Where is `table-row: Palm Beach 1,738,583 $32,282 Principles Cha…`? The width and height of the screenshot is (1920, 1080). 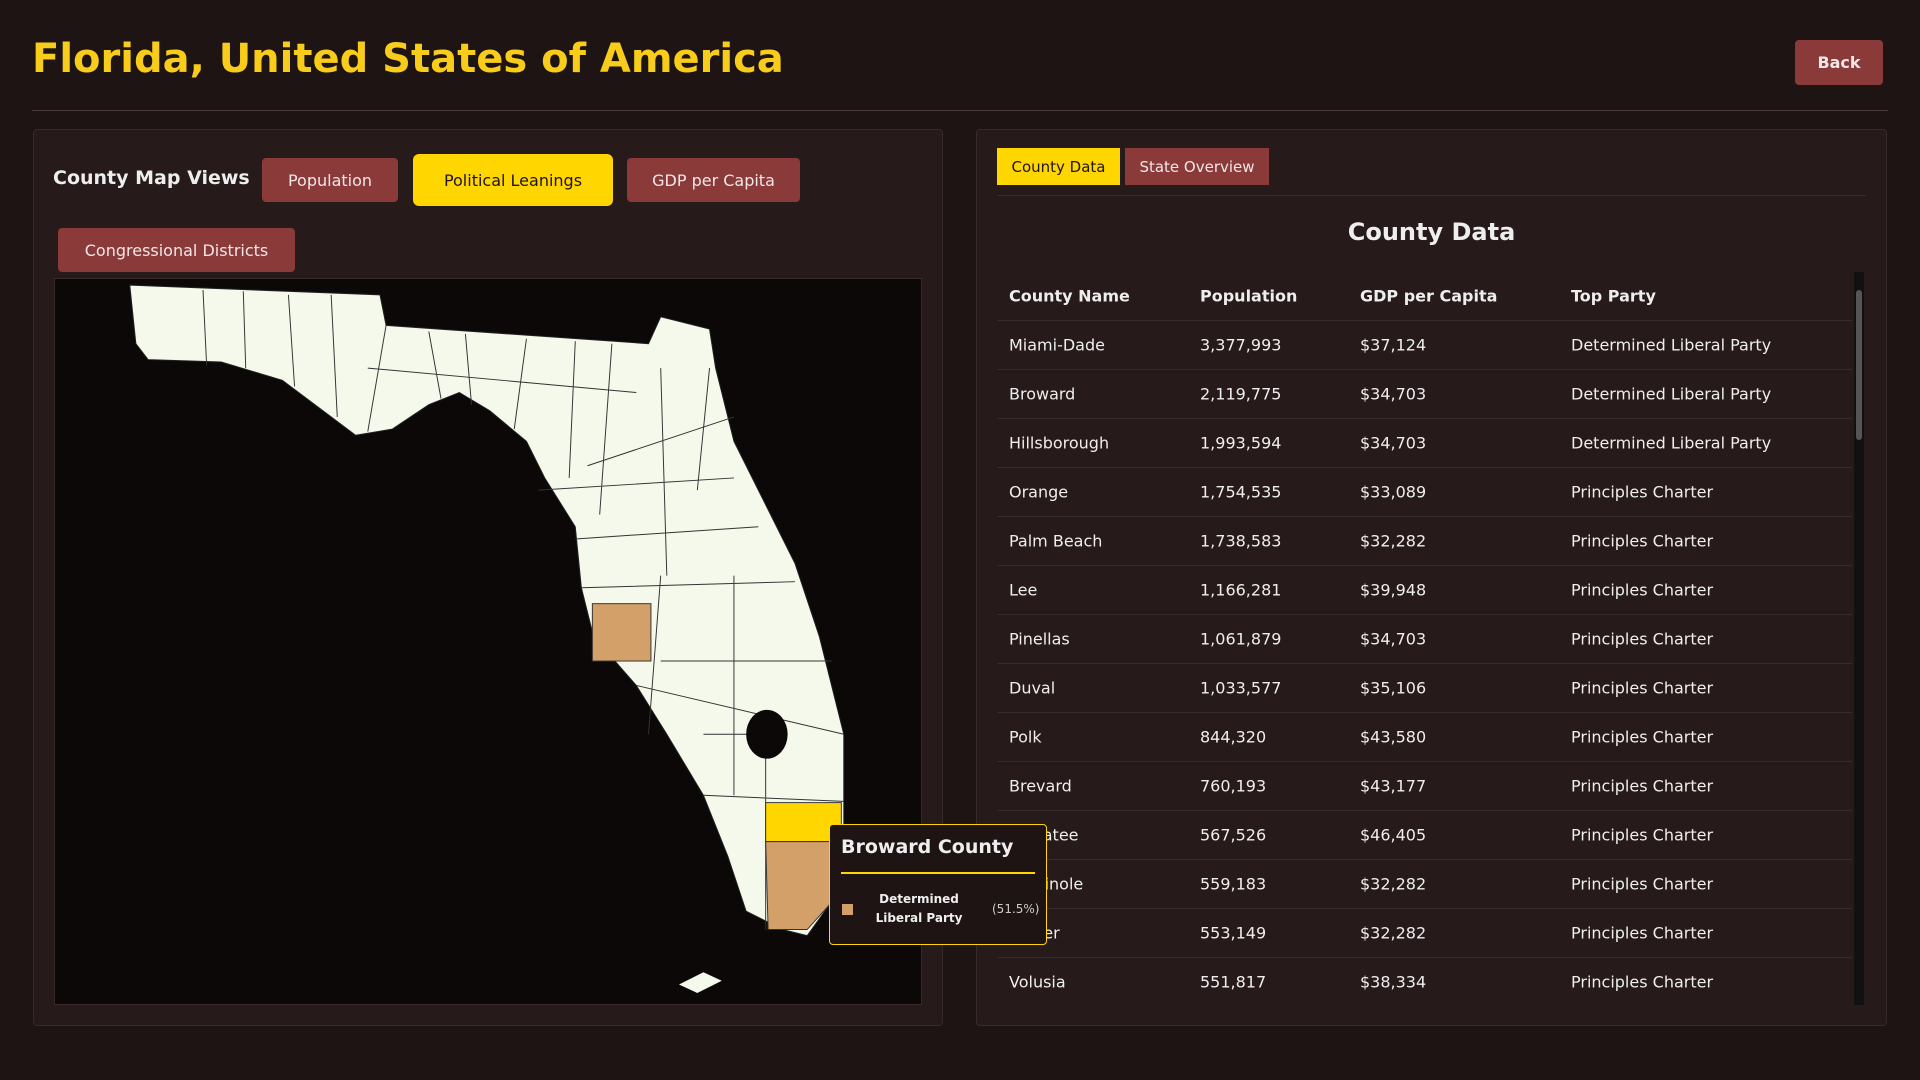
table-row: Palm Beach 1,738,583 $32,282 Principles Cha… is located at coordinates (1424, 541).